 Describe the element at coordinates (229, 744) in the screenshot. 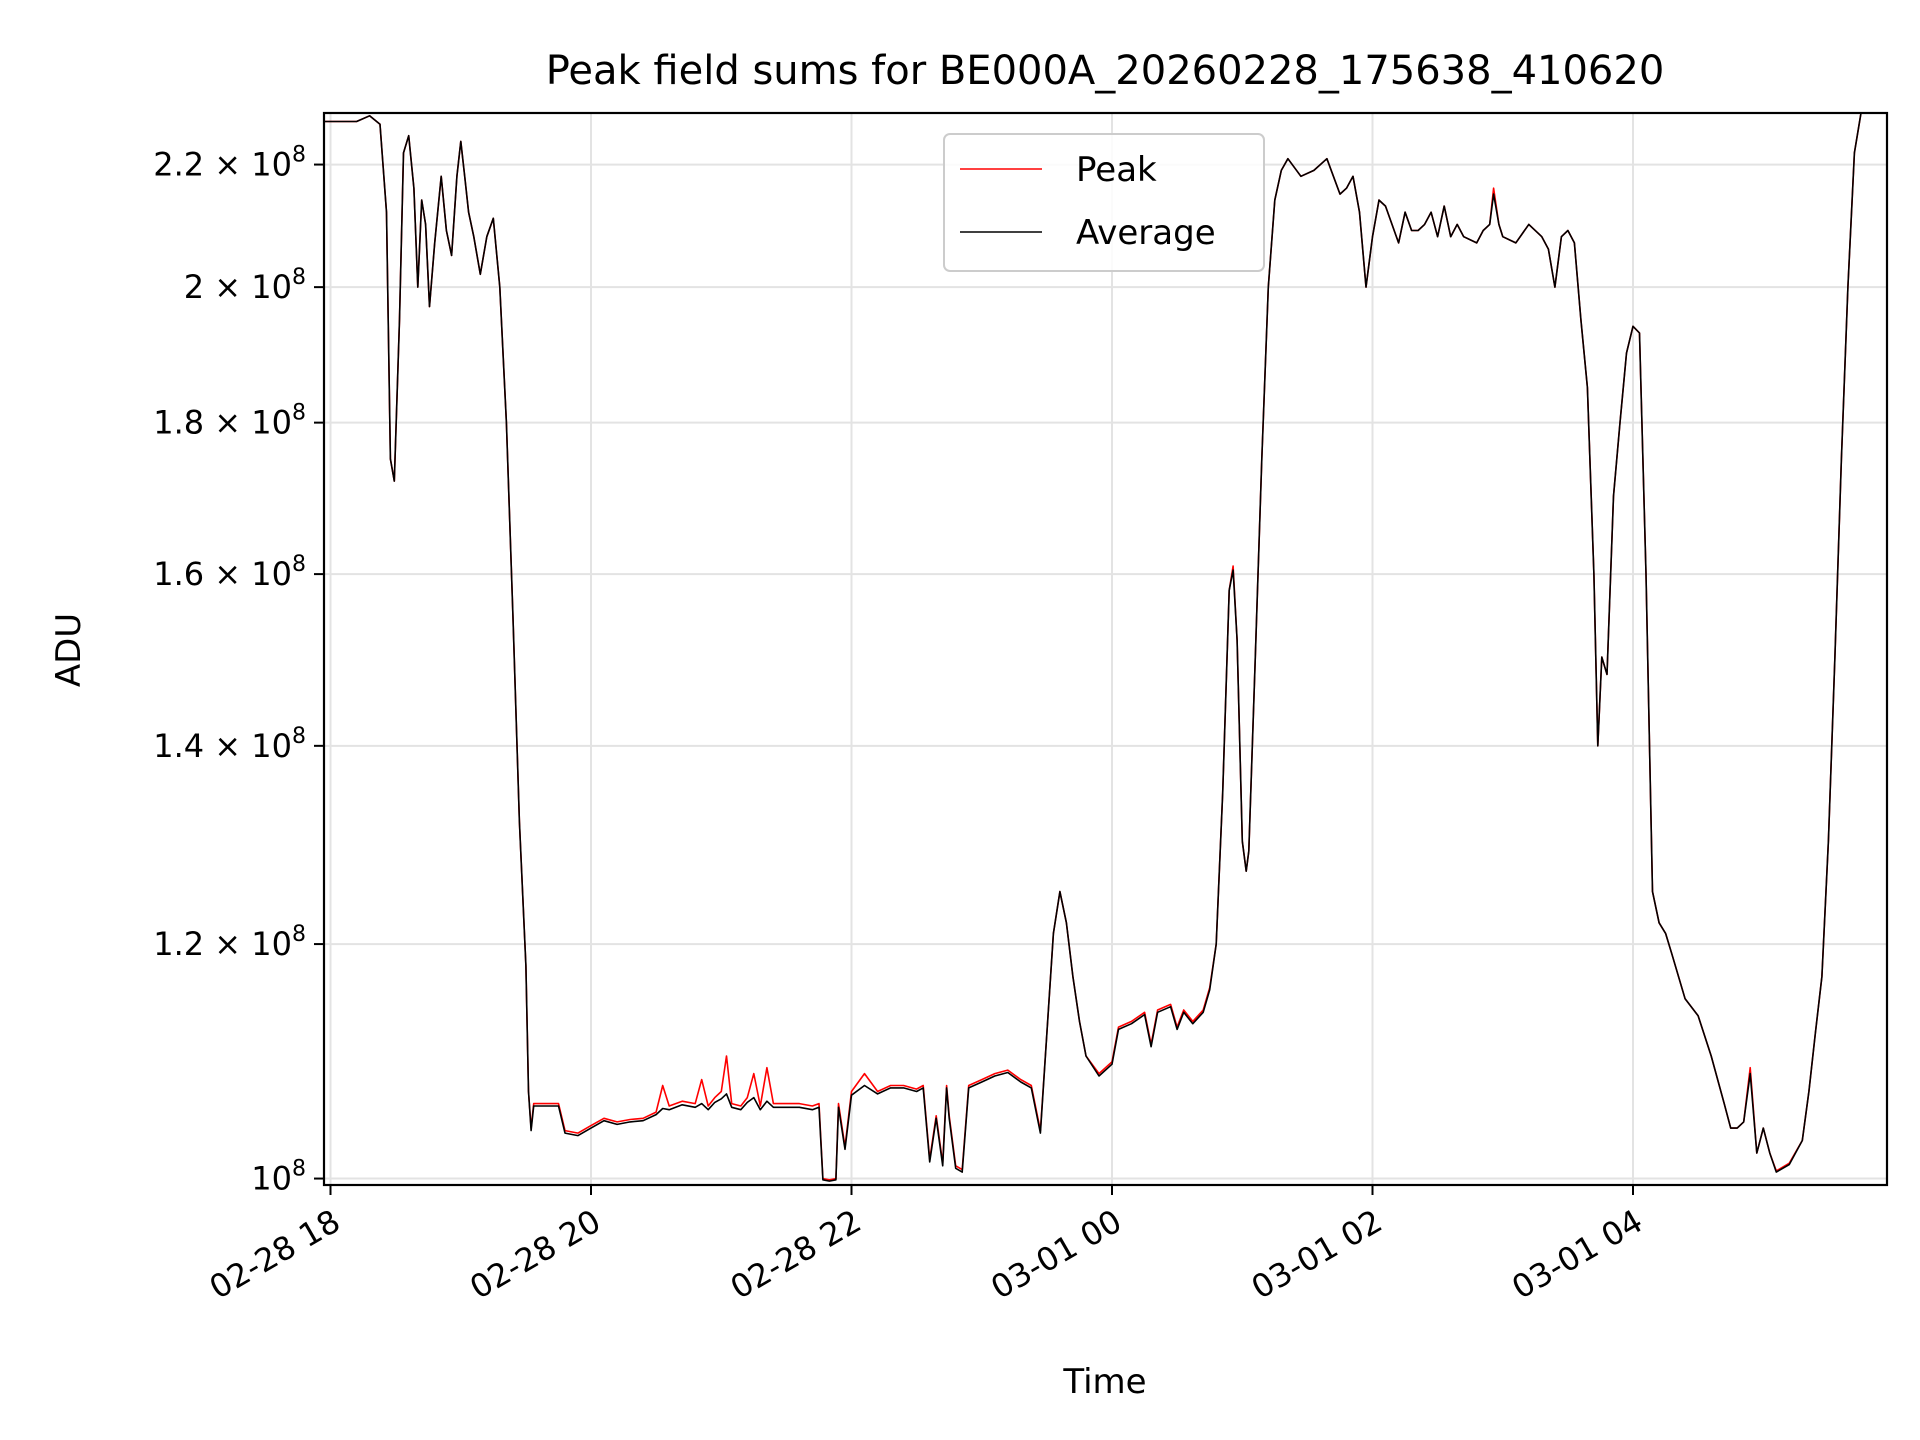

I see `y-tick-label: 1.4 × 108` at that location.